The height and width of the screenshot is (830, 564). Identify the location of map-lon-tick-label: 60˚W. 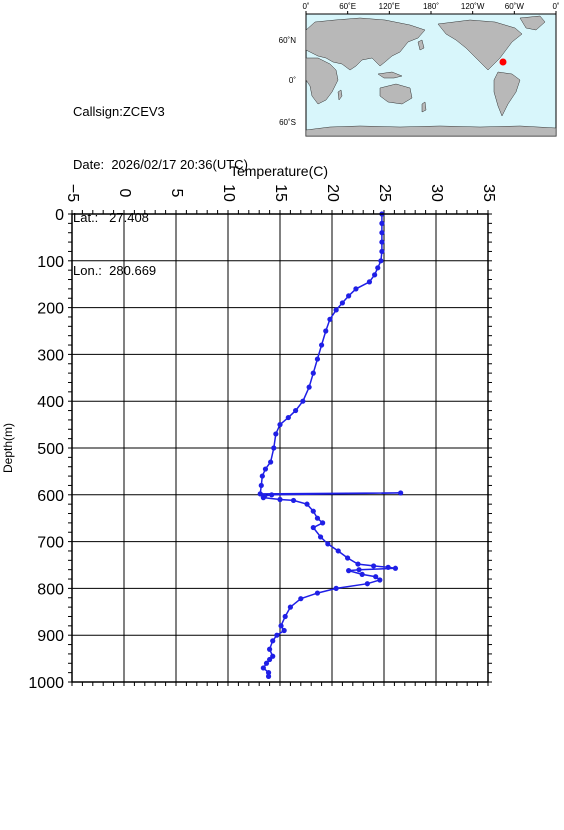
(515, 6).